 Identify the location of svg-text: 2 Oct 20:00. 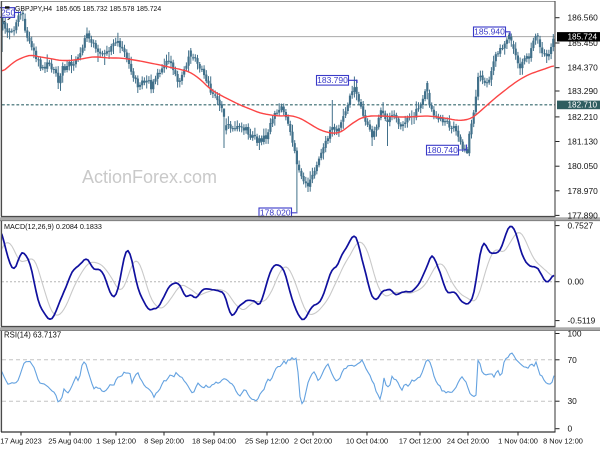
(313, 441).